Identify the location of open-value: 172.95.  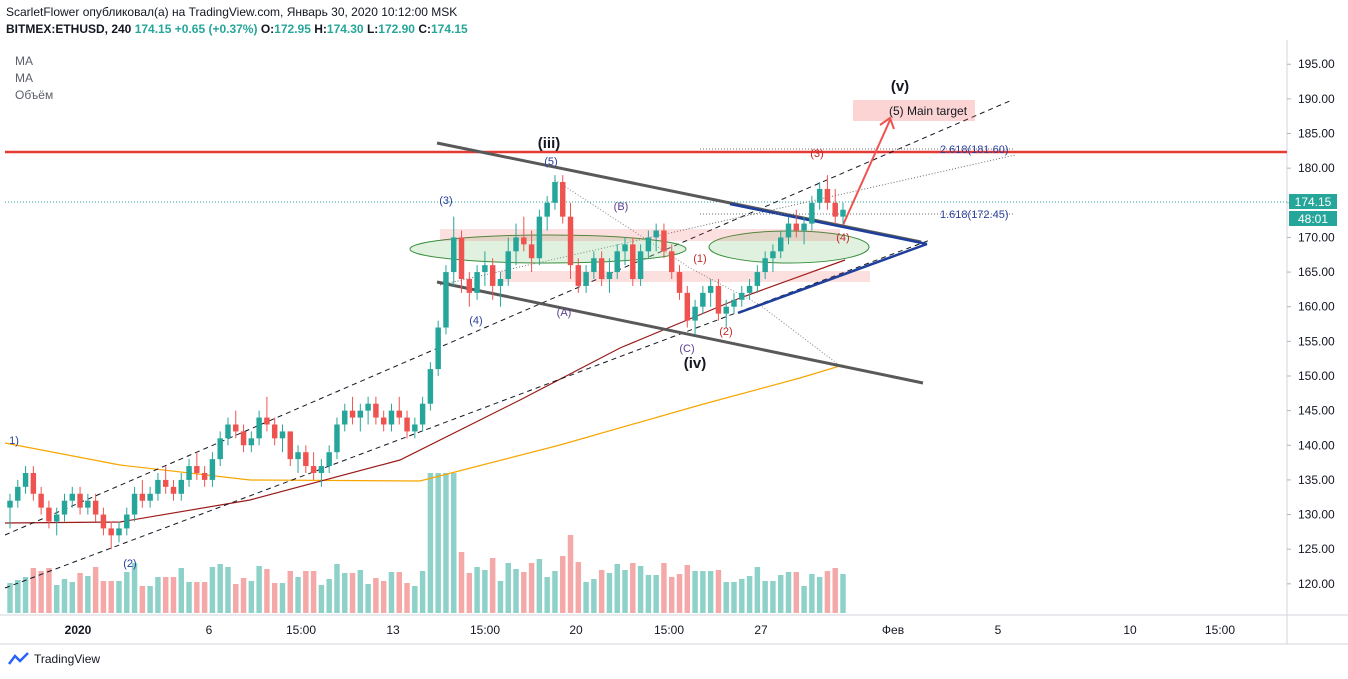
(292, 29).